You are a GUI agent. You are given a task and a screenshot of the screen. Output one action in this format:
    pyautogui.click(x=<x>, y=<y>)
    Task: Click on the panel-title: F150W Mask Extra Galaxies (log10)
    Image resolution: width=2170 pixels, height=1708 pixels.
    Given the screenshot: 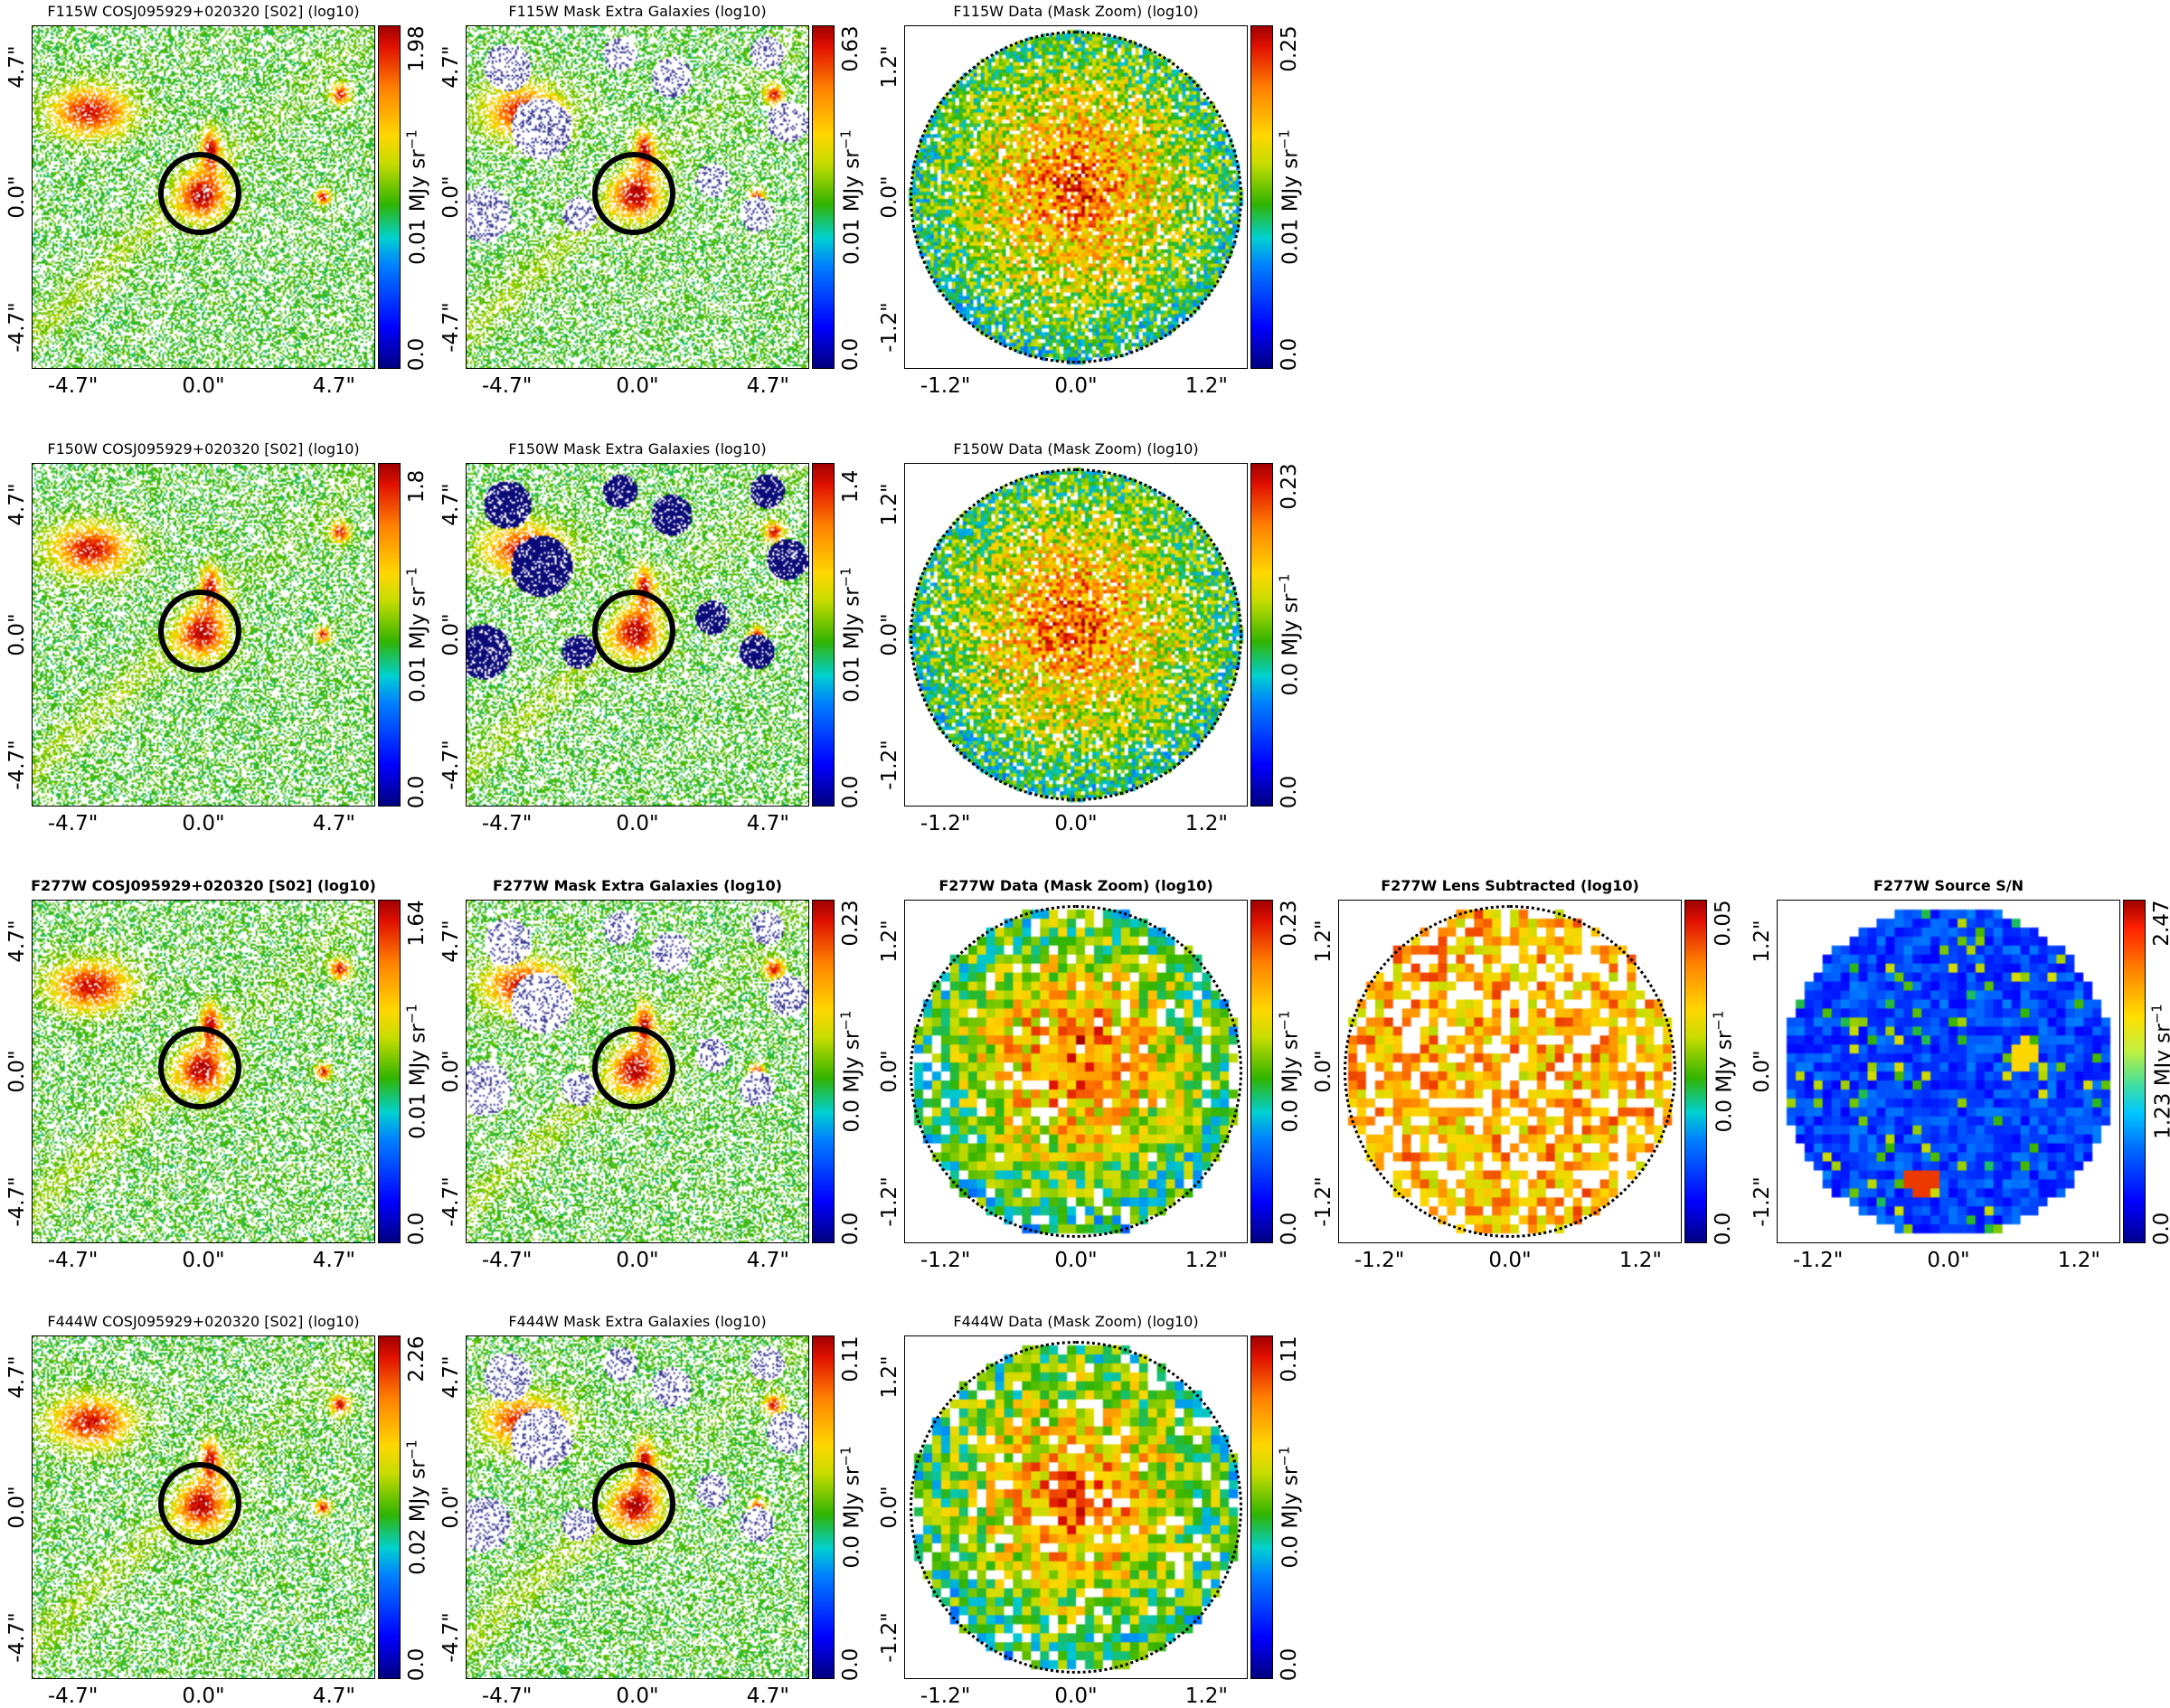 What is the action you would take?
    pyautogui.click(x=638, y=449)
    